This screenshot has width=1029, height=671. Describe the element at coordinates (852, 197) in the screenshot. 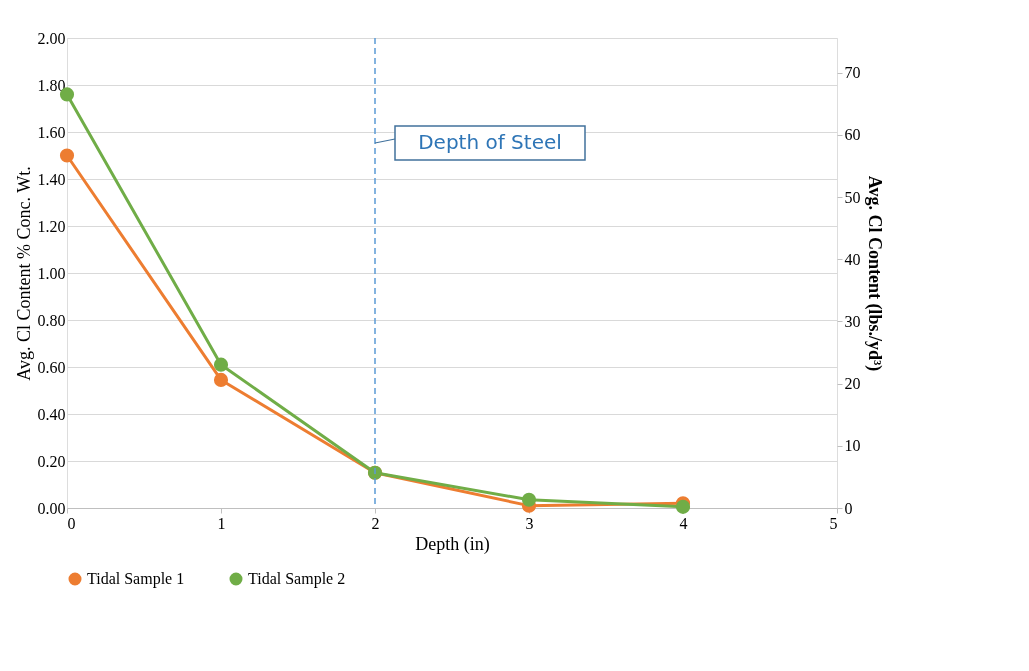

I see `y2-tick-label: 50` at that location.